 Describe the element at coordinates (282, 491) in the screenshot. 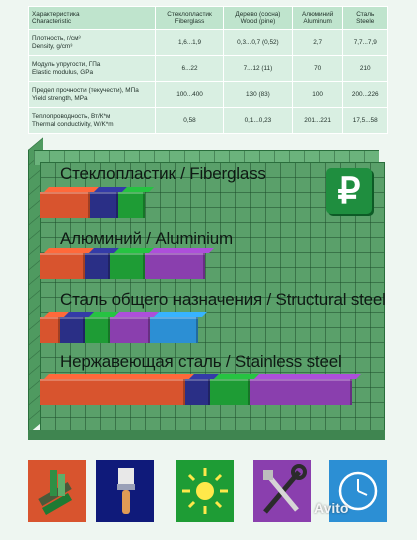

I see `wrench-icon` at that location.